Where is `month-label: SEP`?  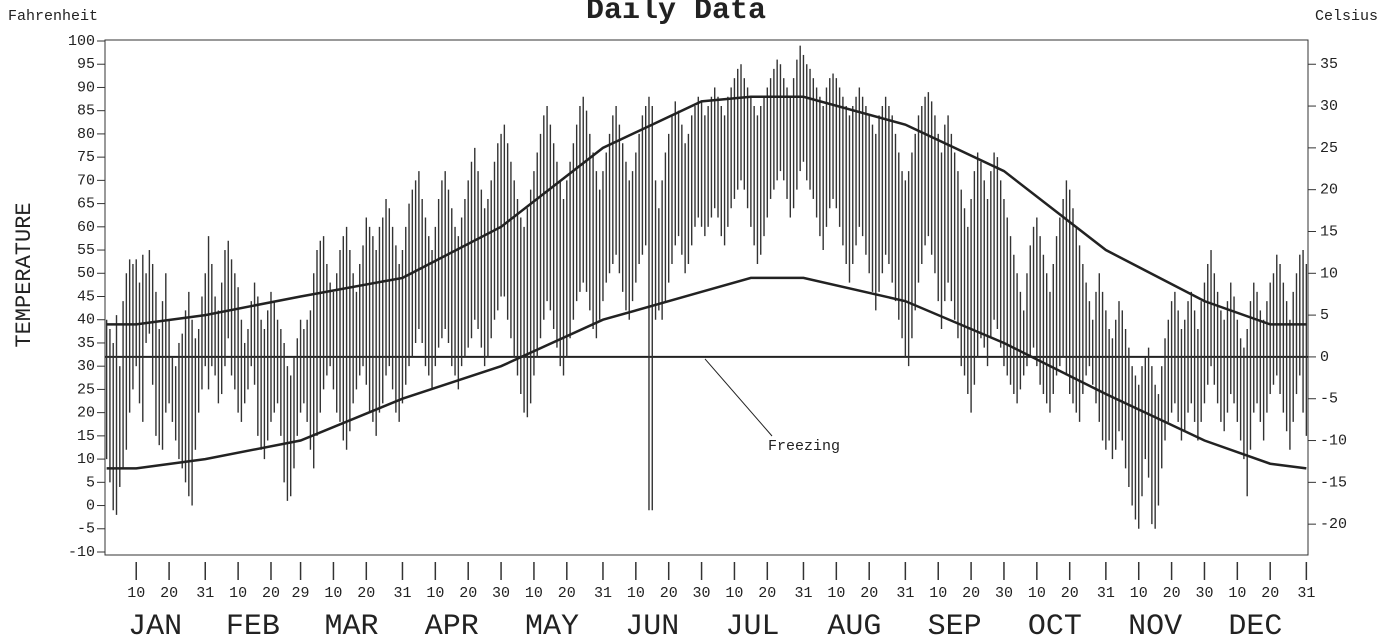
month-label: SEP is located at coordinates (955, 625).